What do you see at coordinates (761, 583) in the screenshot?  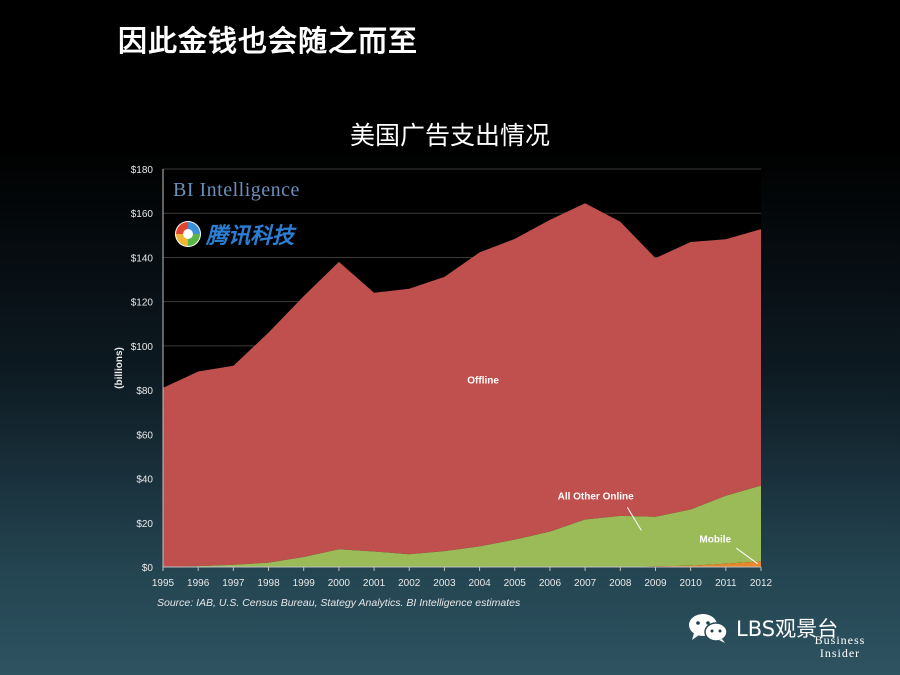 I see `x-tick-label: 2012` at bounding box center [761, 583].